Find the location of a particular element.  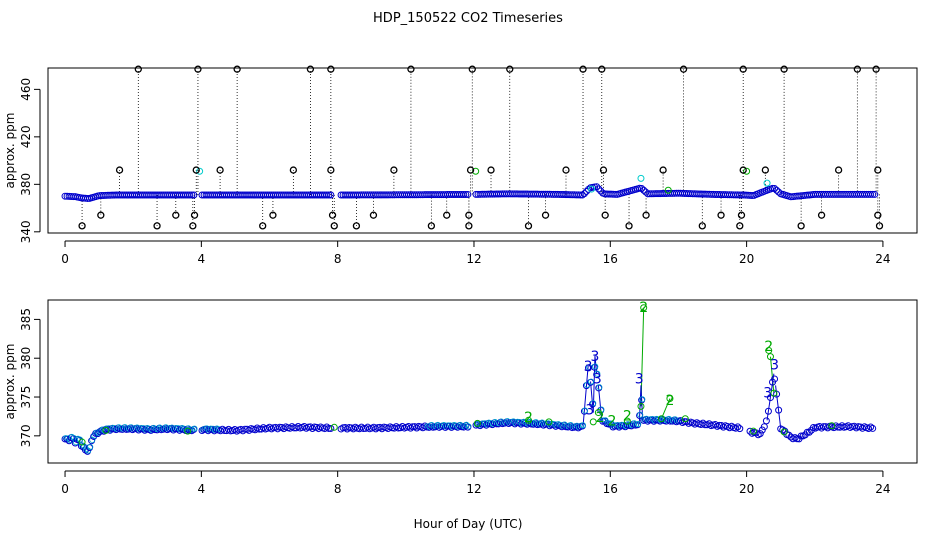

x-tick-label: 16 is located at coordinates (610, 489).